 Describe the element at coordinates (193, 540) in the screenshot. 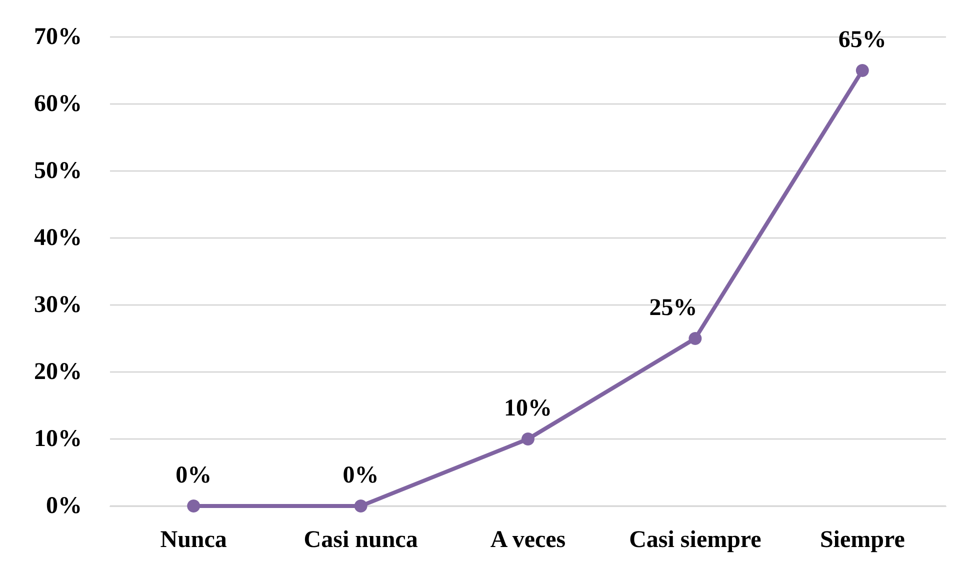

I see `x-tick-label: Nunca` at that location.